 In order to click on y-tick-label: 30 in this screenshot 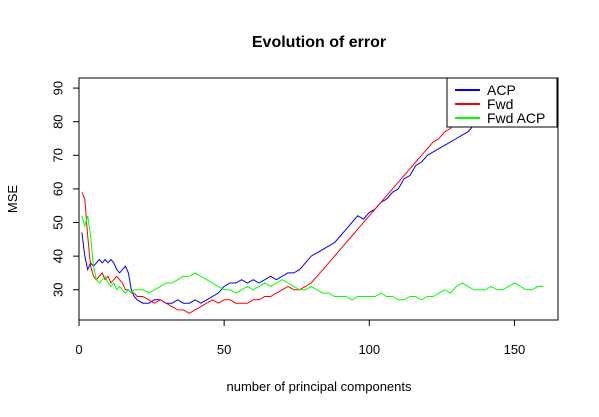, I will do `click(57, 290)`.